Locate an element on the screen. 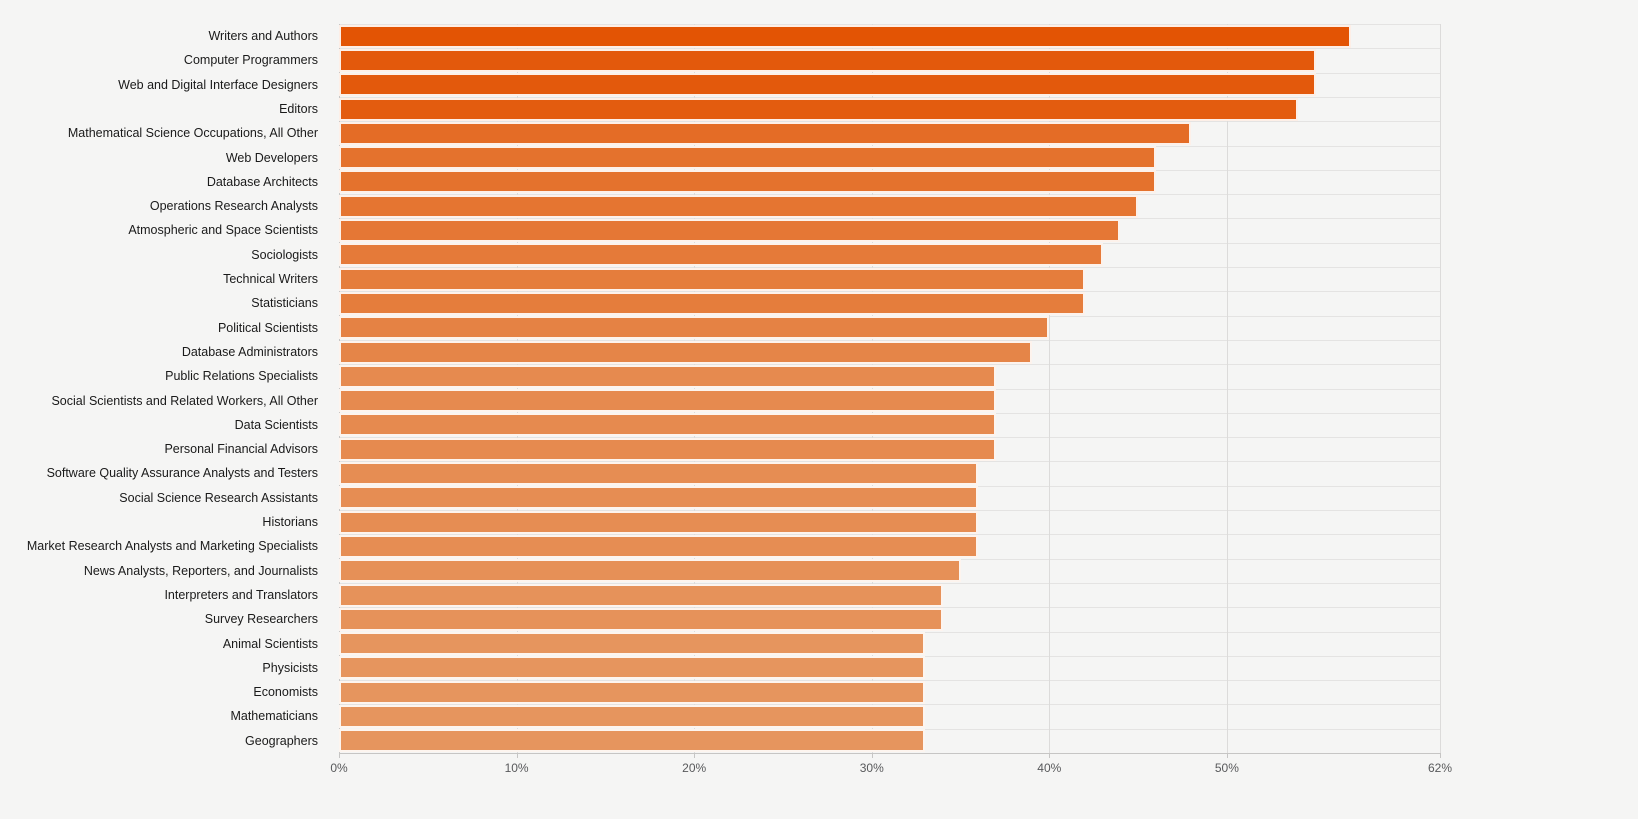  x-tick-label: 62% is located at coordinates (1440, 768).